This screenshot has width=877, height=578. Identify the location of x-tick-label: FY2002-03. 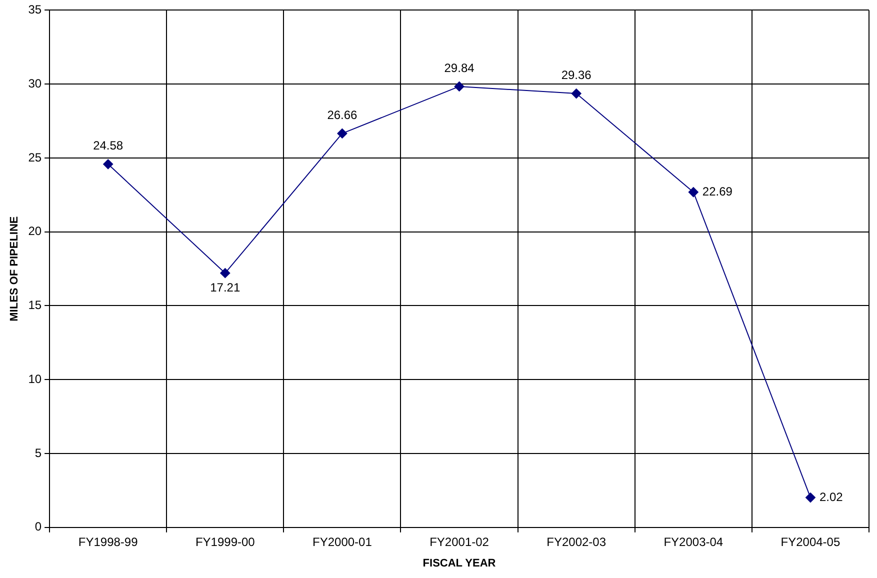
(576, 541).